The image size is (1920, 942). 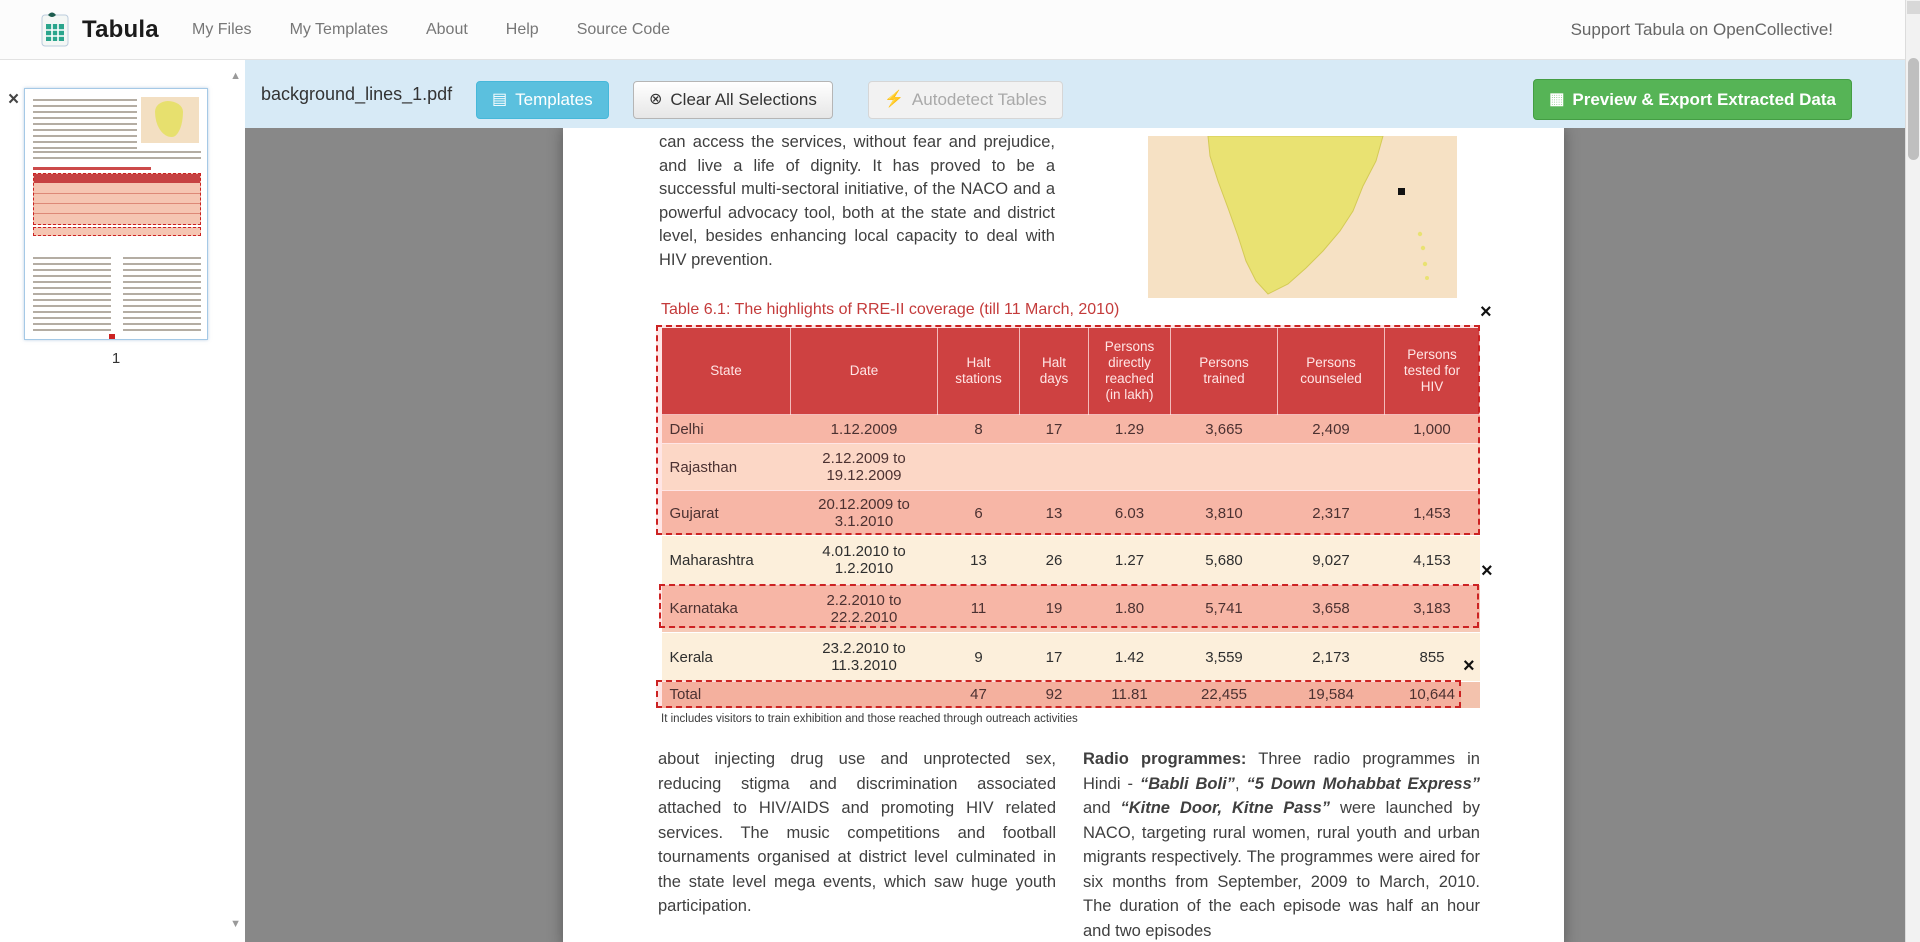 What do you see at coordinates (1054, 608) in the screenshot?
I see `table-cell: 19` at bounding box center [1054, 608].